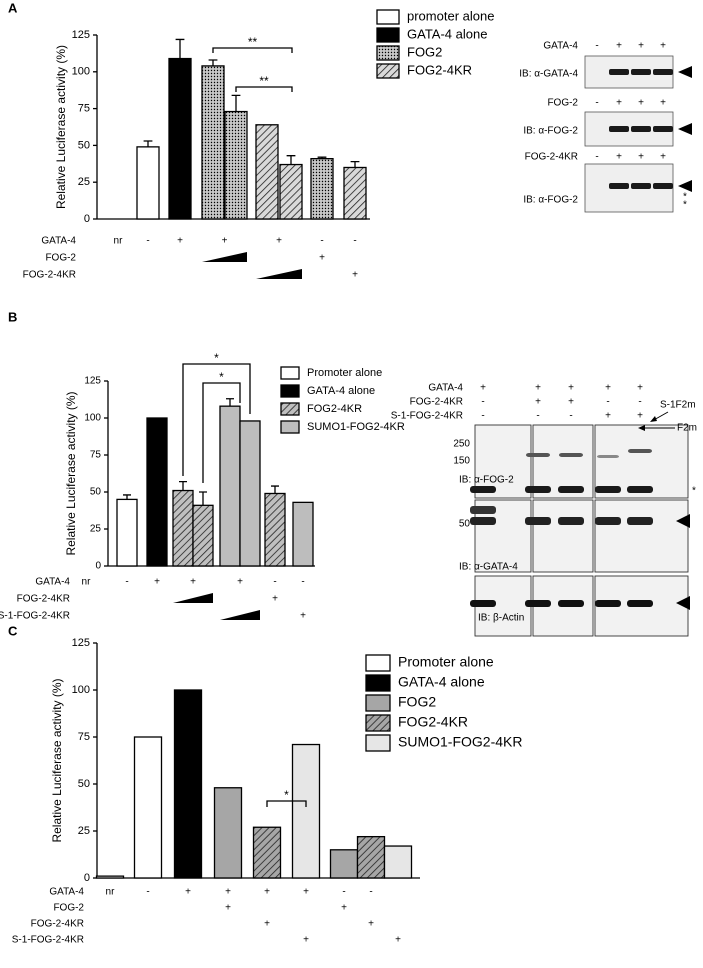  What do you see at coordinates (694, 491) in the screenshot?
I see `band-label: *` at bounding box center [694, 491].